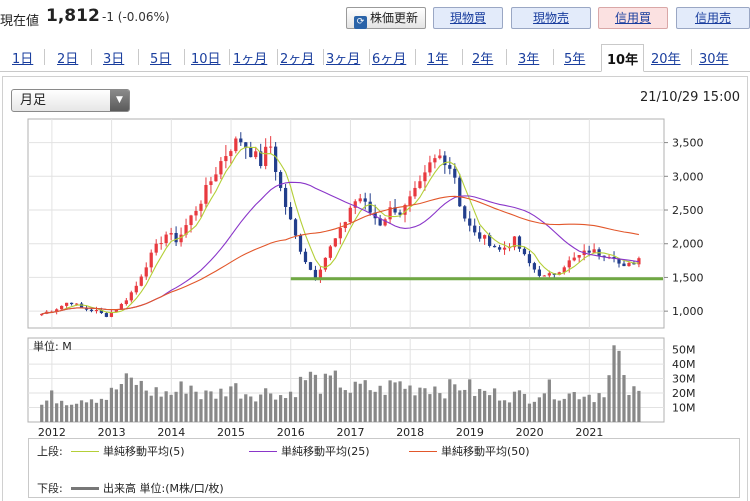 The height and width of the screenshot is (501, 750). I want to click on period-select: 月足 ▼, so click(70, 100).